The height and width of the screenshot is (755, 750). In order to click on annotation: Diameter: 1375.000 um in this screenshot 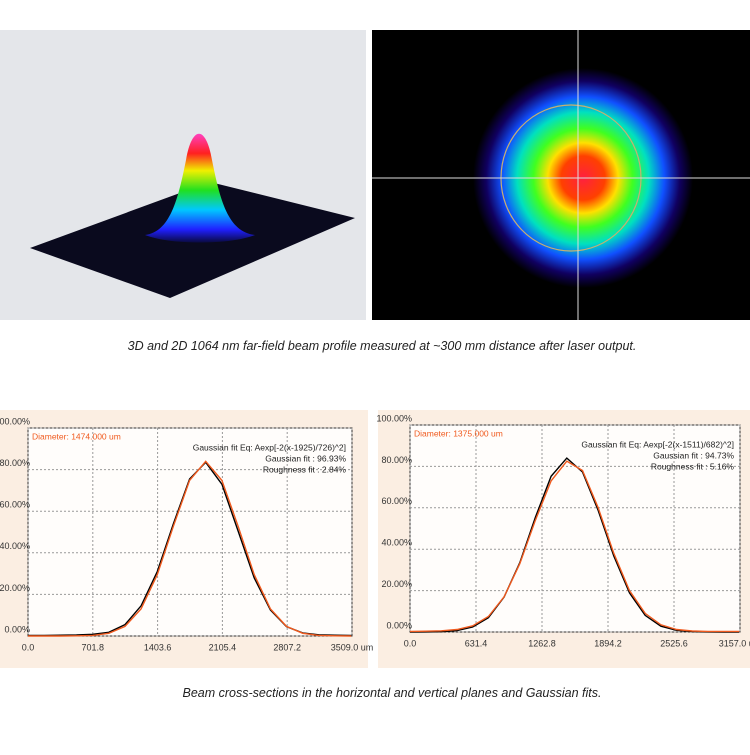, I will do `click(458, 433)`.